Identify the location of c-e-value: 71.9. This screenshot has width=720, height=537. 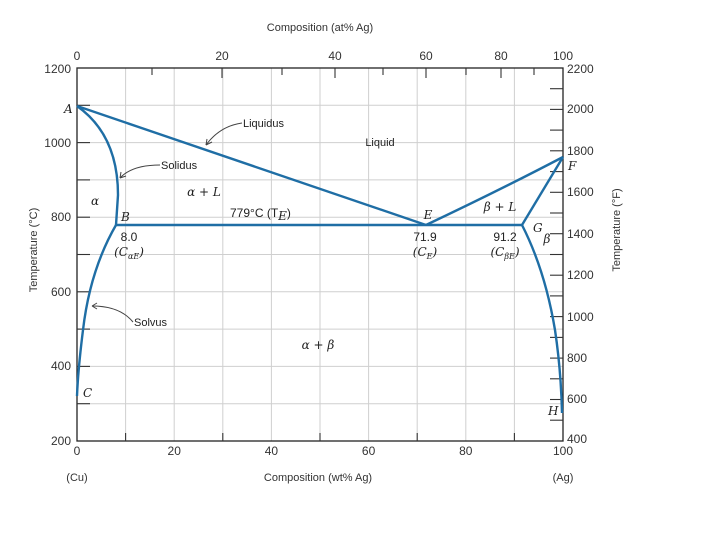
(425, 237).